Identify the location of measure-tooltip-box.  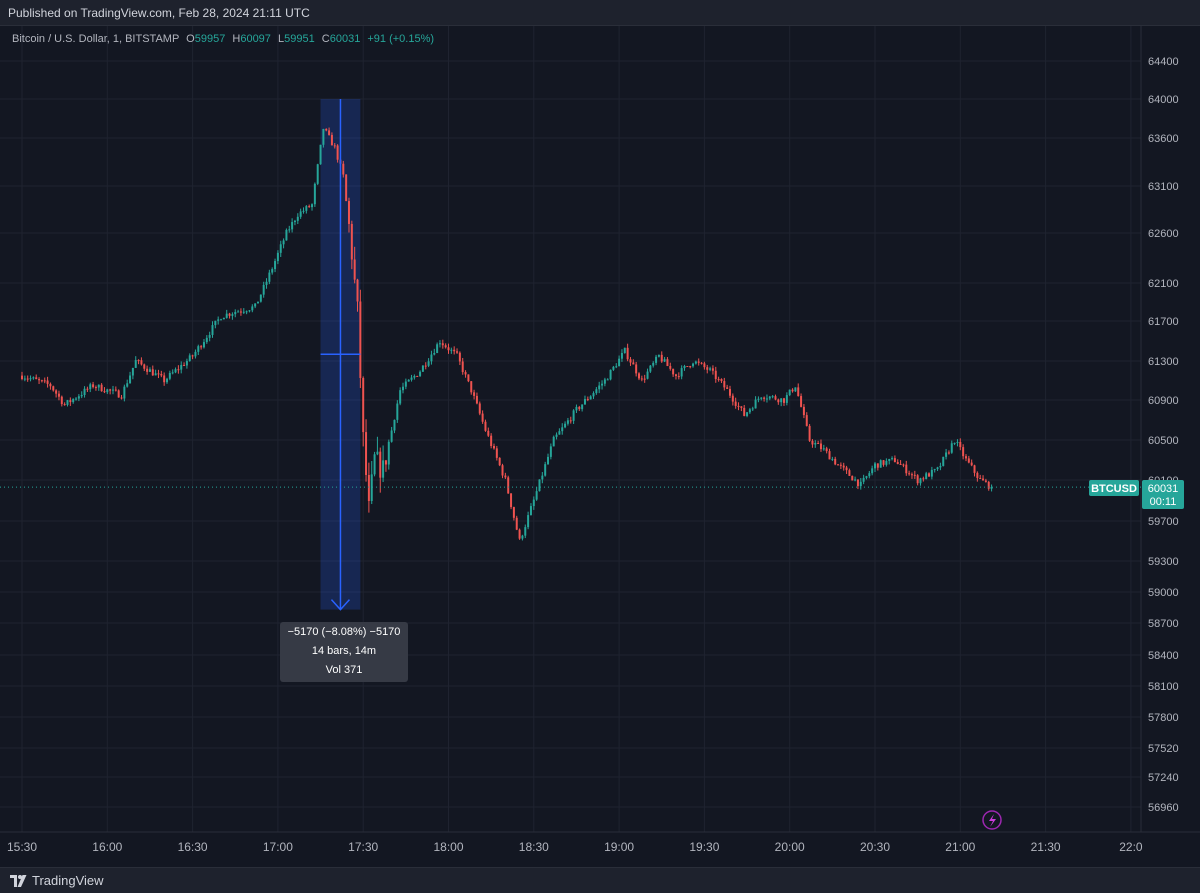
(344, 652).